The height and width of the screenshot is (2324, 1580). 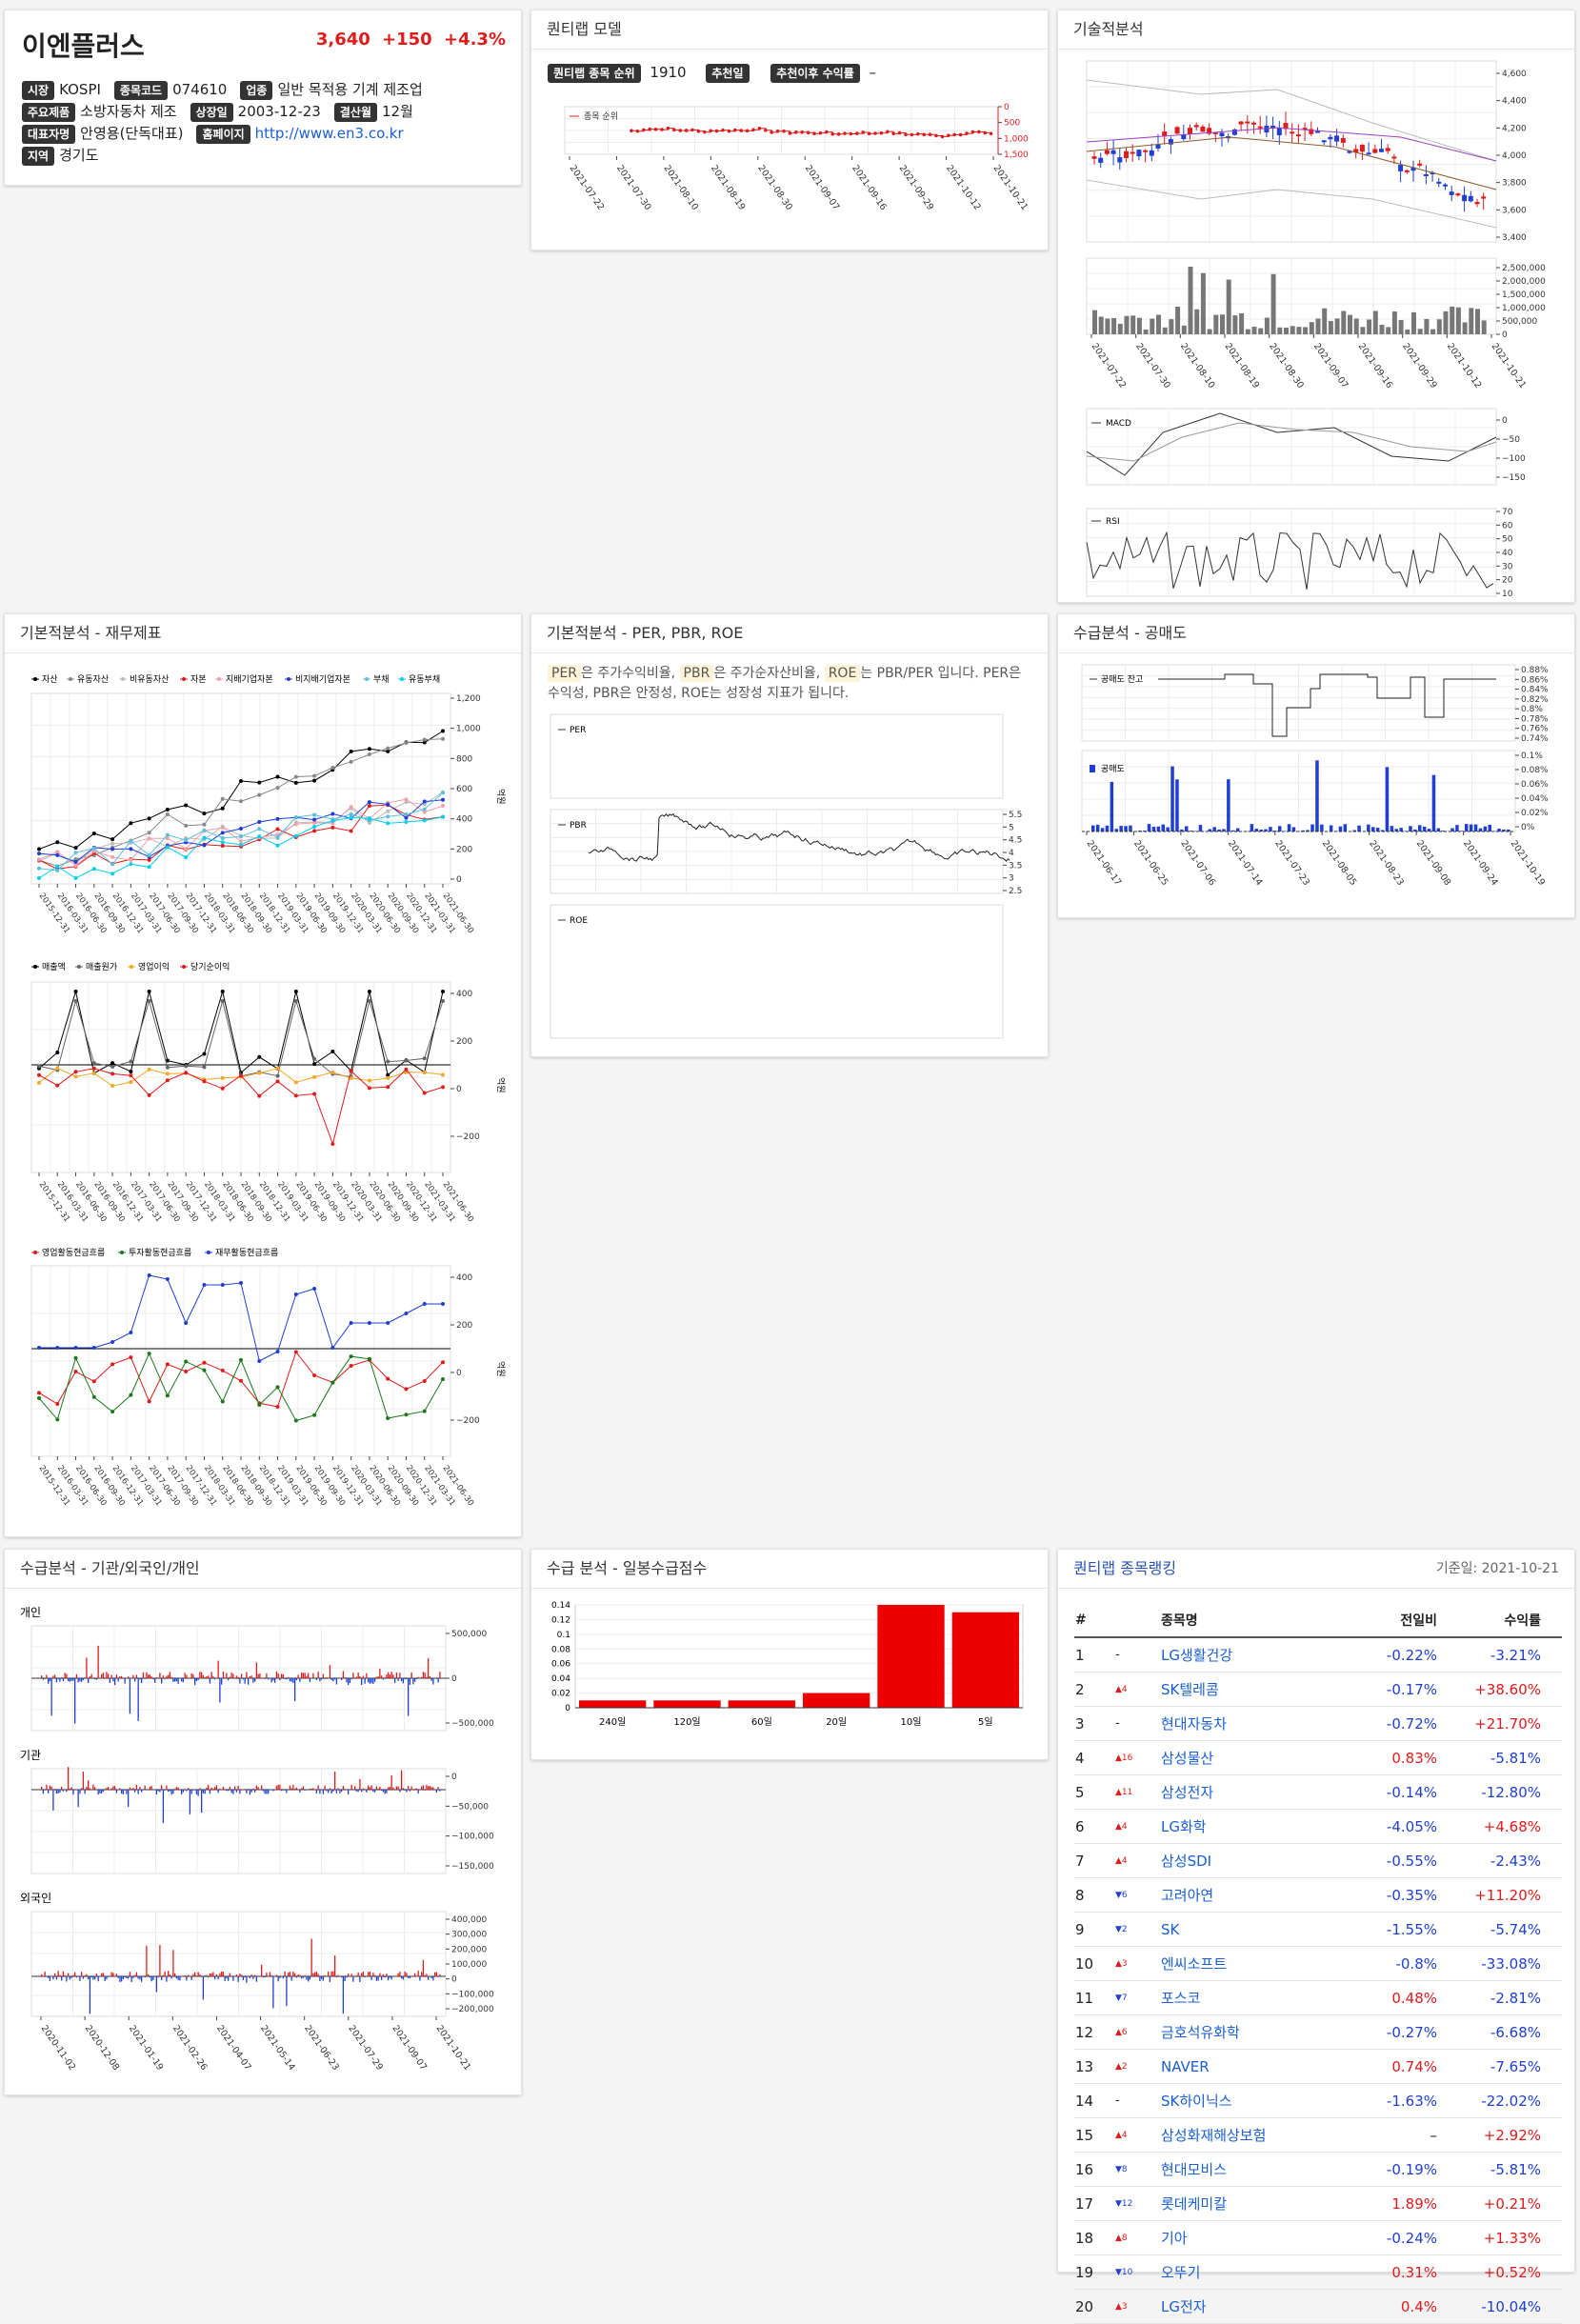 I want to click on rank-number: 6, so click(x=1094, y=1827).